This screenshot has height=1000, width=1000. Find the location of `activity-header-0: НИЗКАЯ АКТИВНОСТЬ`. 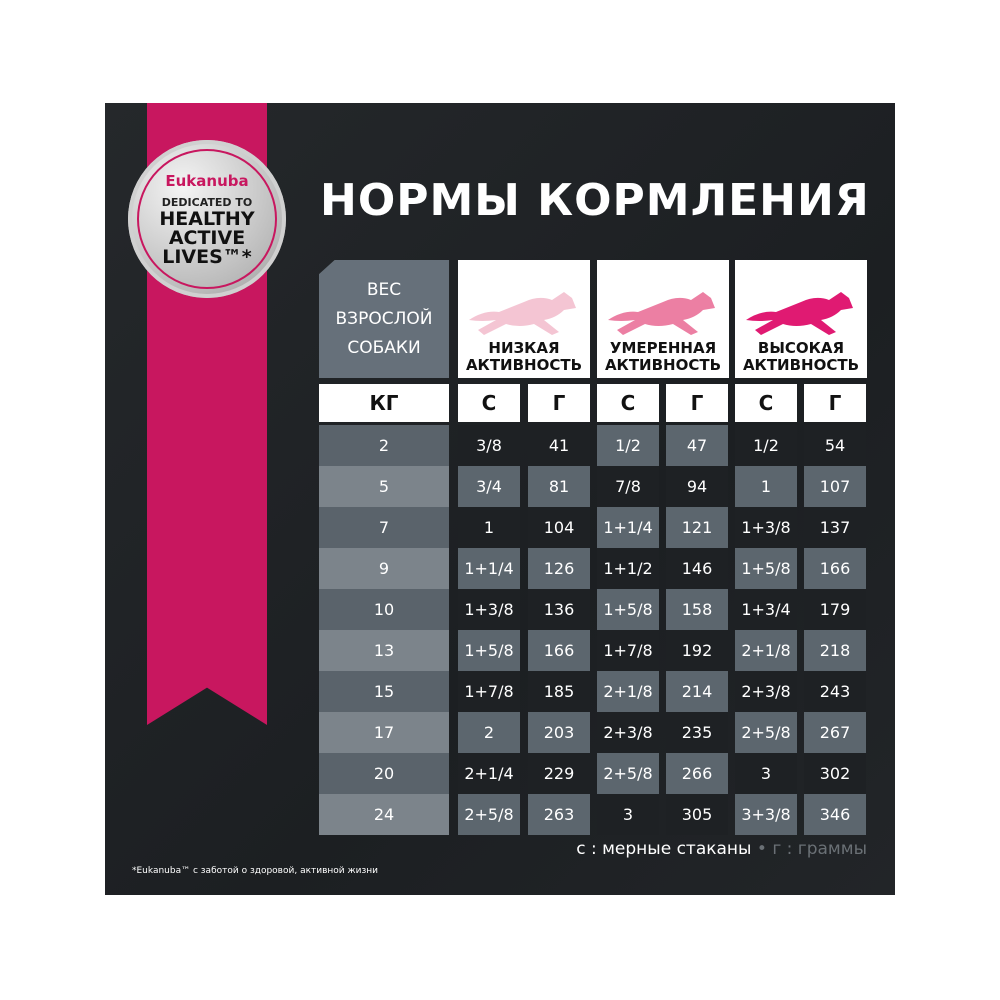

activity-header-0: НИЗКАЯ АКТИВНОСТЬ is located at coordinates (524, 319).